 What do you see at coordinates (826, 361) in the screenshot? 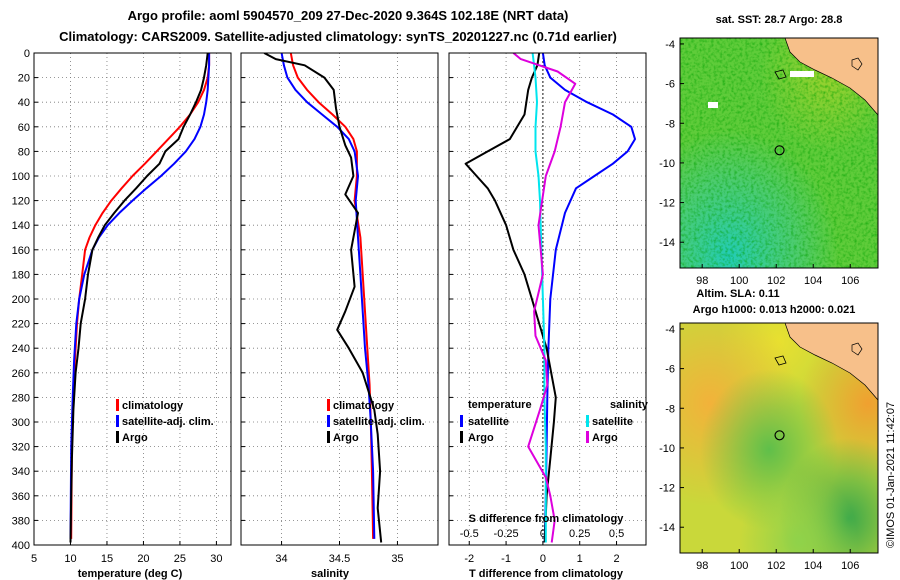
I see `sla-land` at bounding box center [826, 361].